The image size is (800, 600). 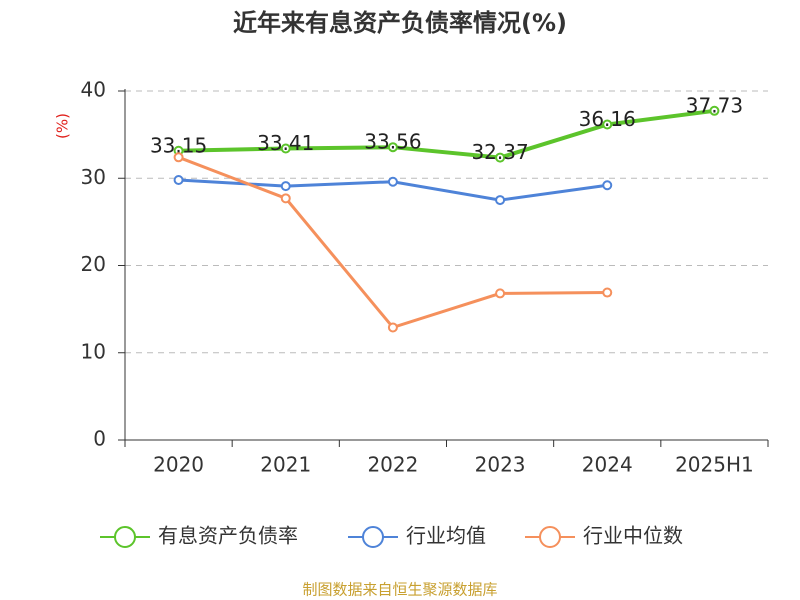 I want to click on y-tick-label: 0, so click(x=99, y=439).